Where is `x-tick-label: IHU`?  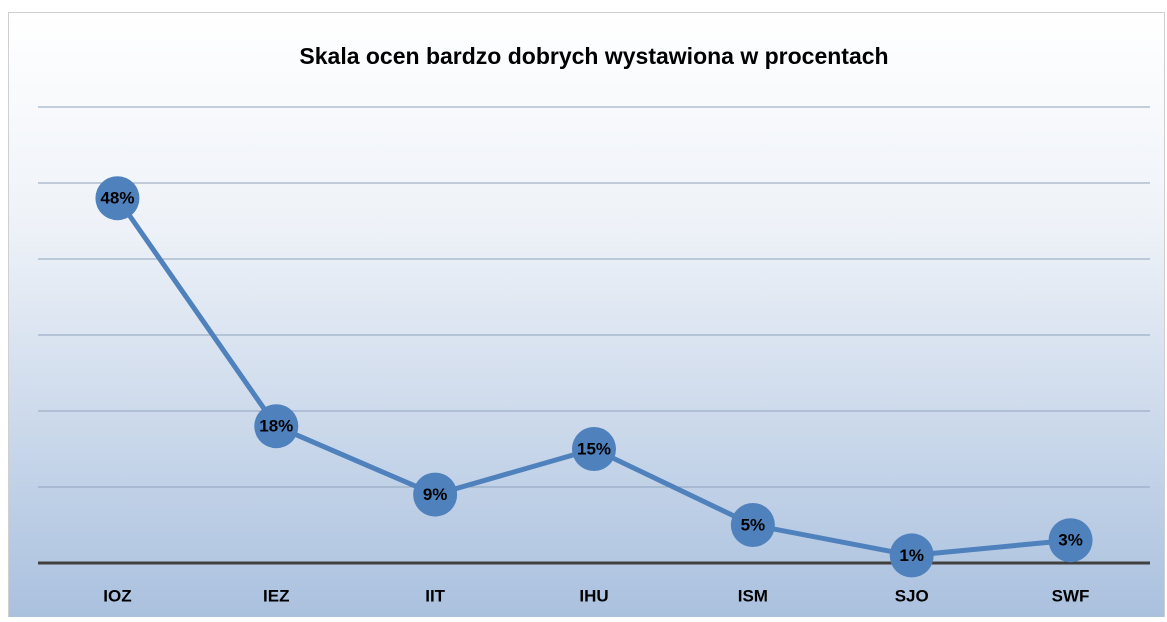 x-tick-label: IHU is located at coordinates (593, 595).